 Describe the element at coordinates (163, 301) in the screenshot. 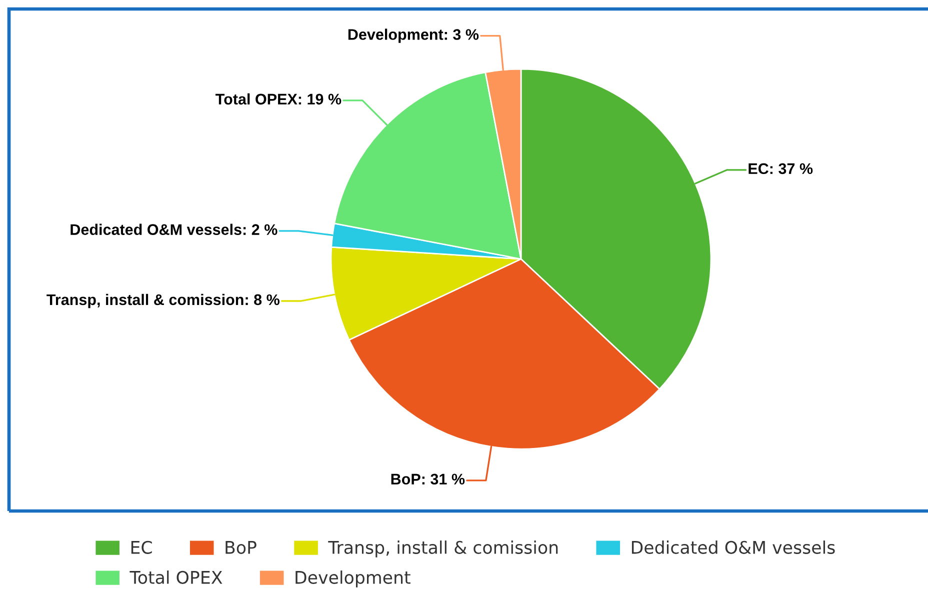

I see `data-label: Transp, install & comission: 8 %` at that location.